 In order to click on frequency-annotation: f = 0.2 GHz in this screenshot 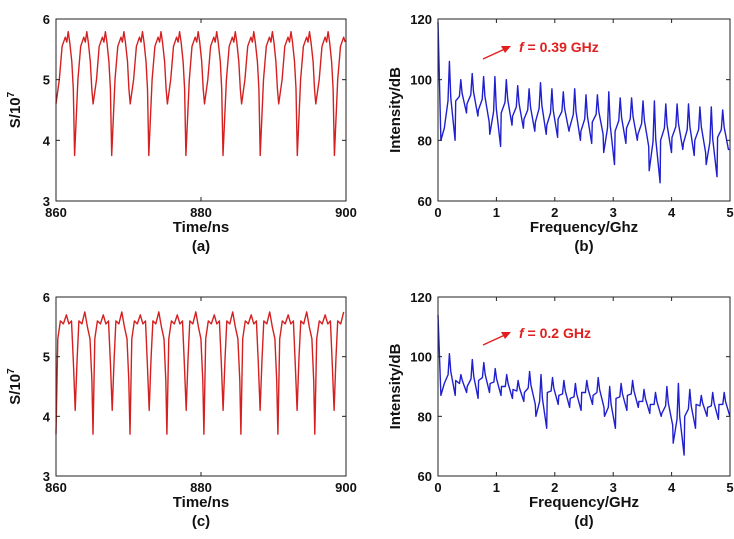, I will do `click(536, 335)`.